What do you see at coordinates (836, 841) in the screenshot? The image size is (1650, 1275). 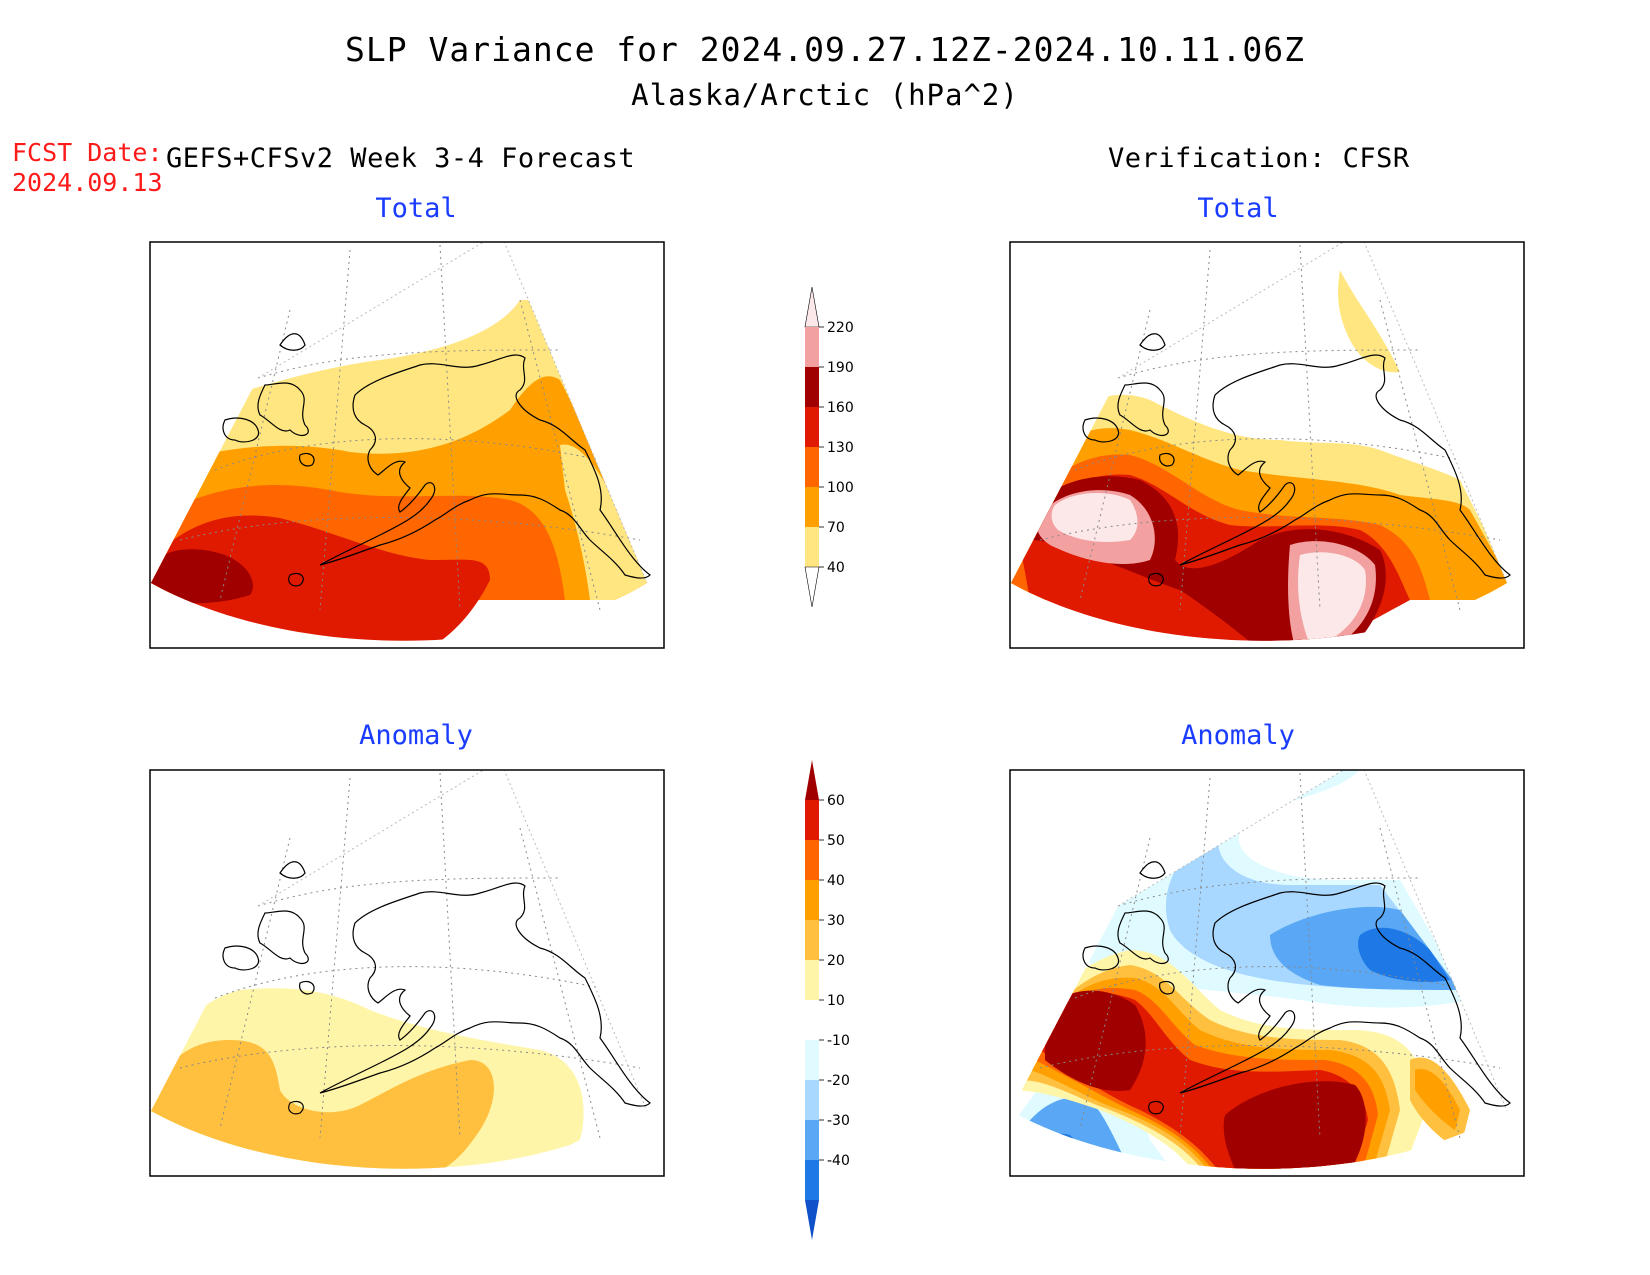 I see `colorbar-anomaly-label: 50` at bounding box center [836, 841].